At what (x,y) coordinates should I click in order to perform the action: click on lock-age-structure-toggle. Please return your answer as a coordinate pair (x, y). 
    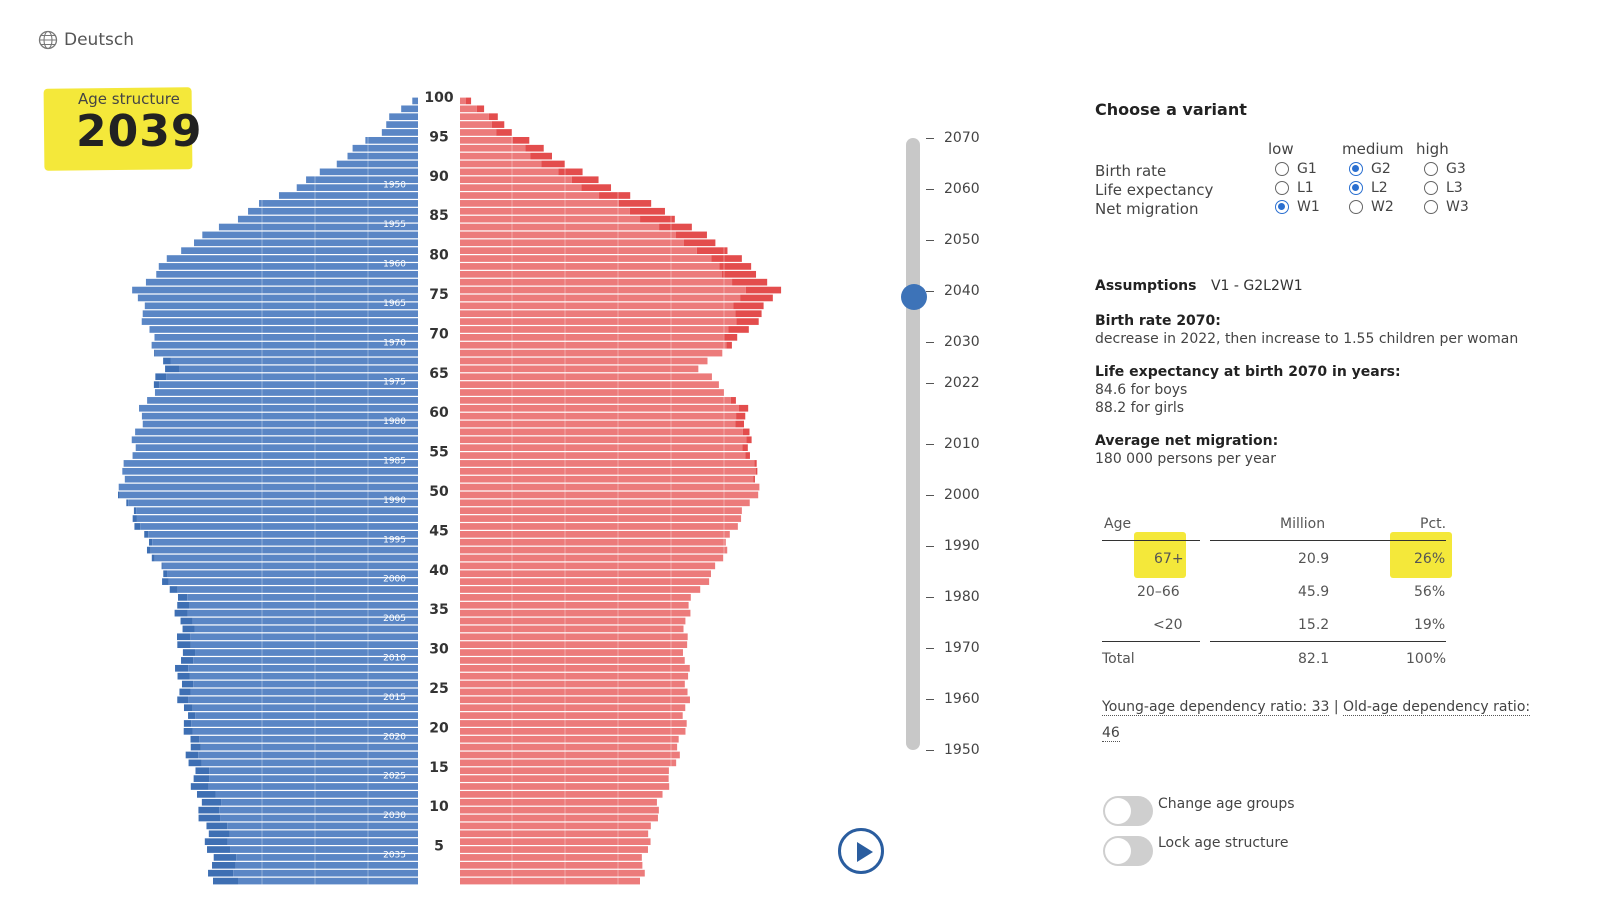
    Looking at the image, I should click on (1128, 851).